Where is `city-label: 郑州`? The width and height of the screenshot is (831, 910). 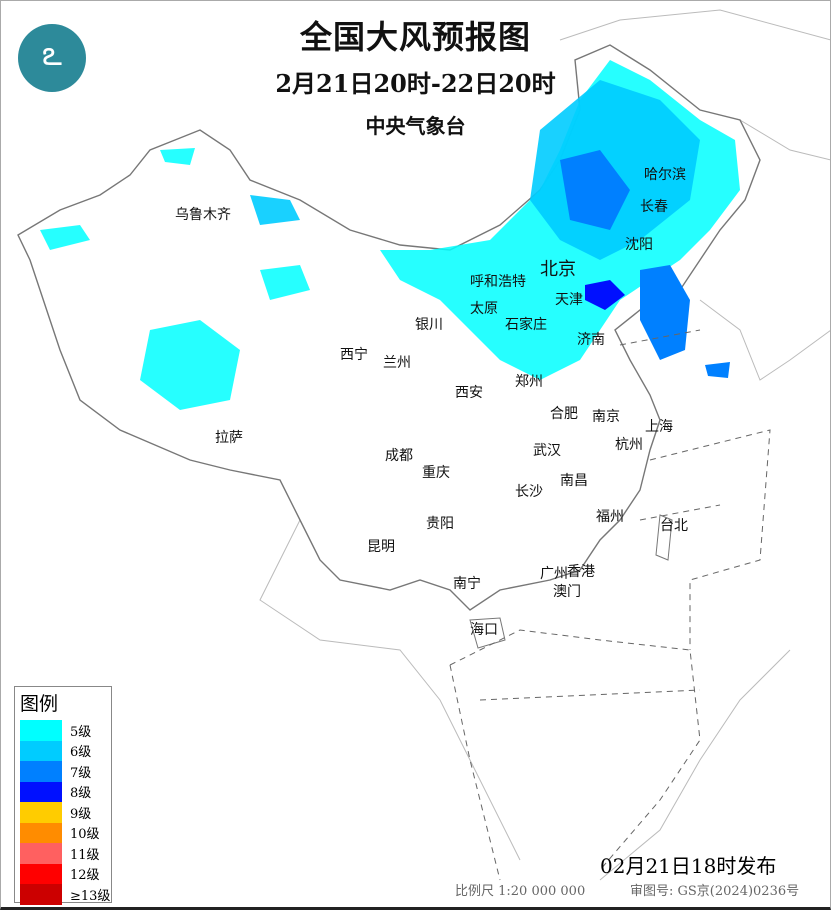 city-label: 郑州 is located at coordinates (529, 382).